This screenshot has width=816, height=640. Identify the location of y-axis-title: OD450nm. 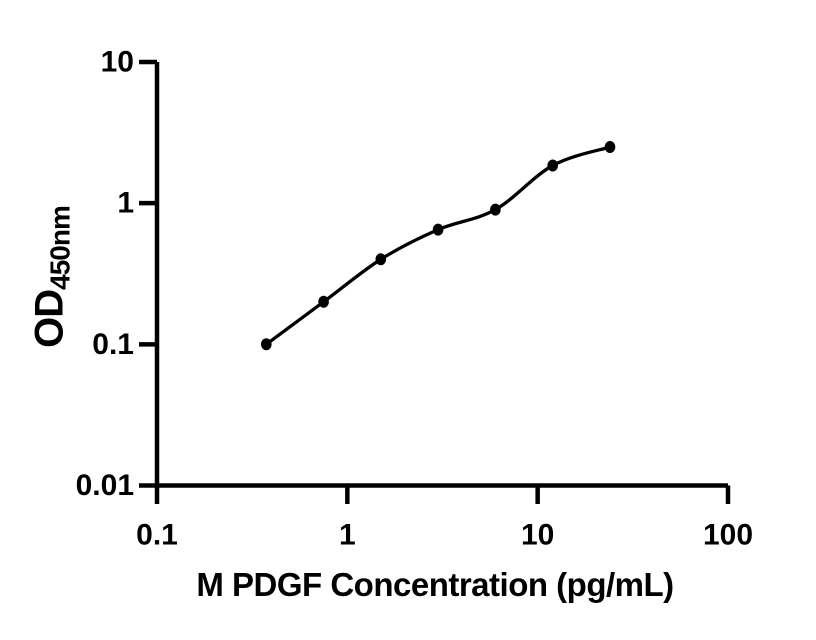
(51, 277).